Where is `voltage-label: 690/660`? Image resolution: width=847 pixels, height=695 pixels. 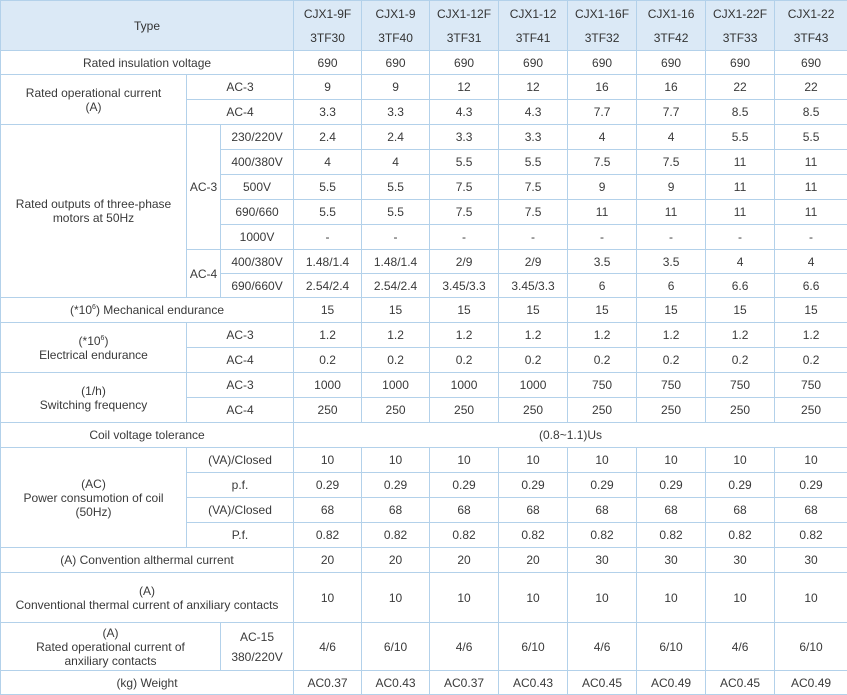
voltage-label: 690/660 is located at coordinates (257, 212).